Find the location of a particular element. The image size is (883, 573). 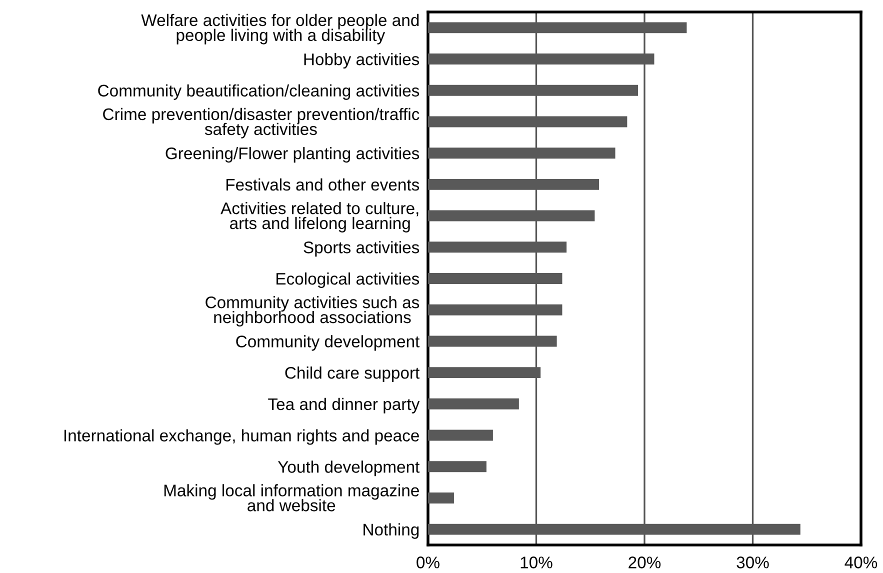

y-tick-label: Welfare activities for older people and people living with a disability is located at coordinates (280, 29).